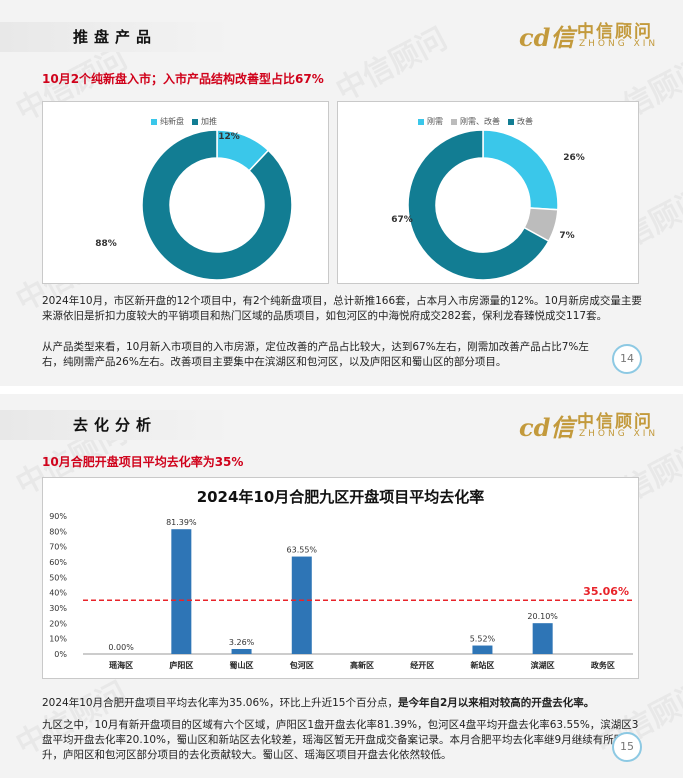 The image size is (683, 778). I want to click on x-tick-label: 新站区, so click(482, 665).